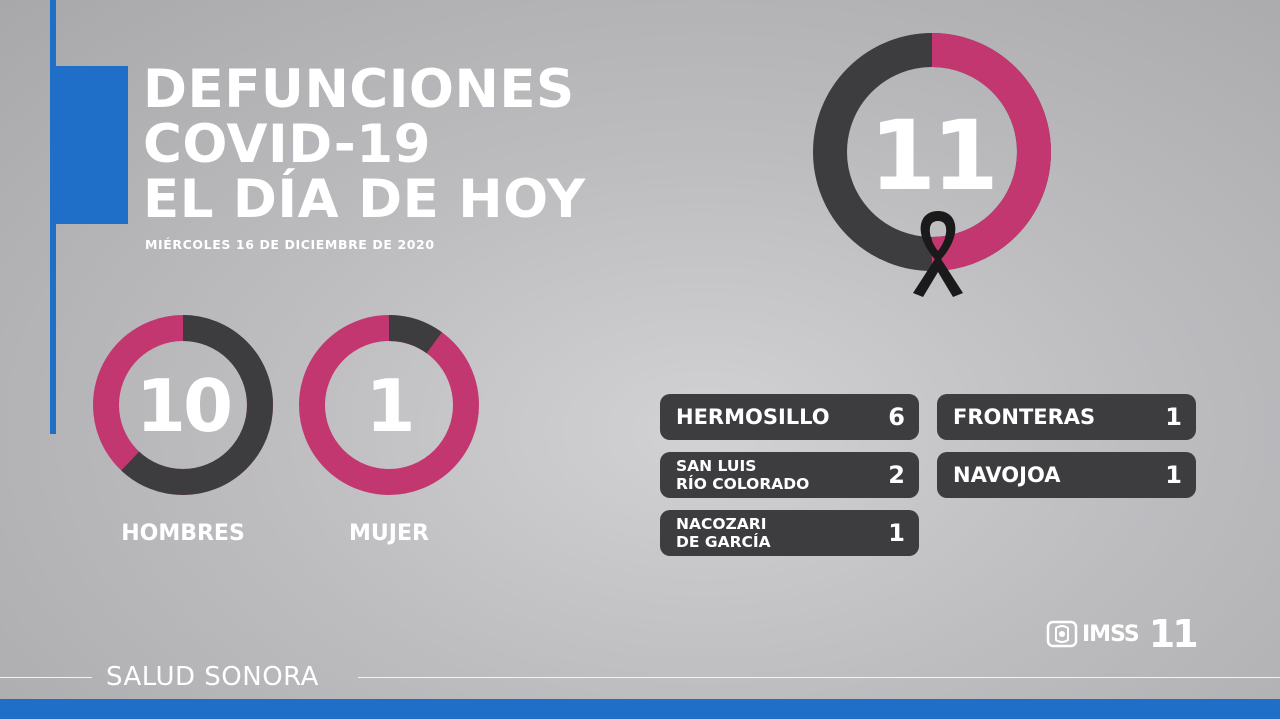  Describe the element at coordinates (1066, 475) in the screenshot. I see `city-card-navojoa: NAVOJOA 1` at that location.